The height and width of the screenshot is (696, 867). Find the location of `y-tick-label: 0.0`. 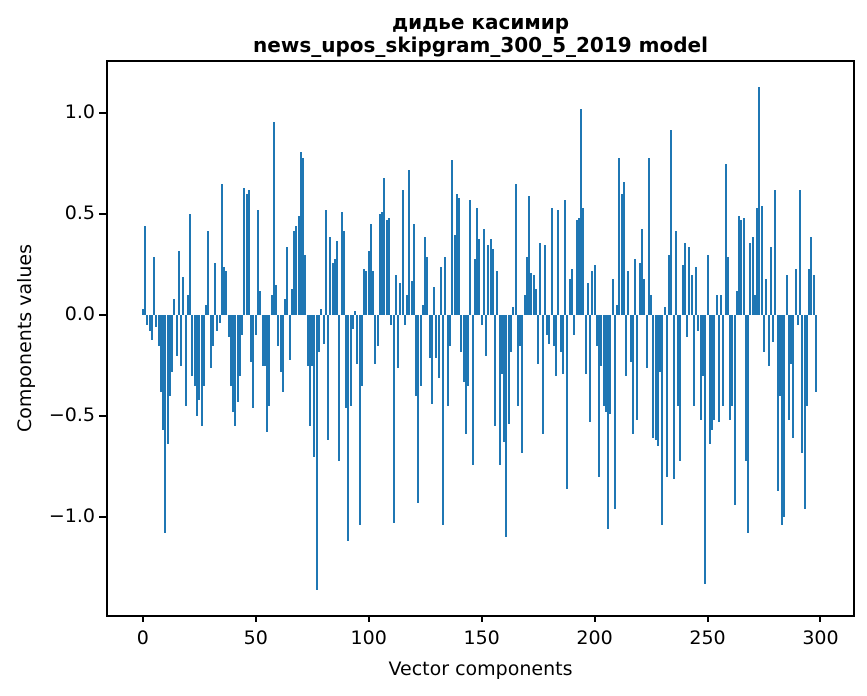

y-tick-label: 0.0 is located at coordinates (79, 314).